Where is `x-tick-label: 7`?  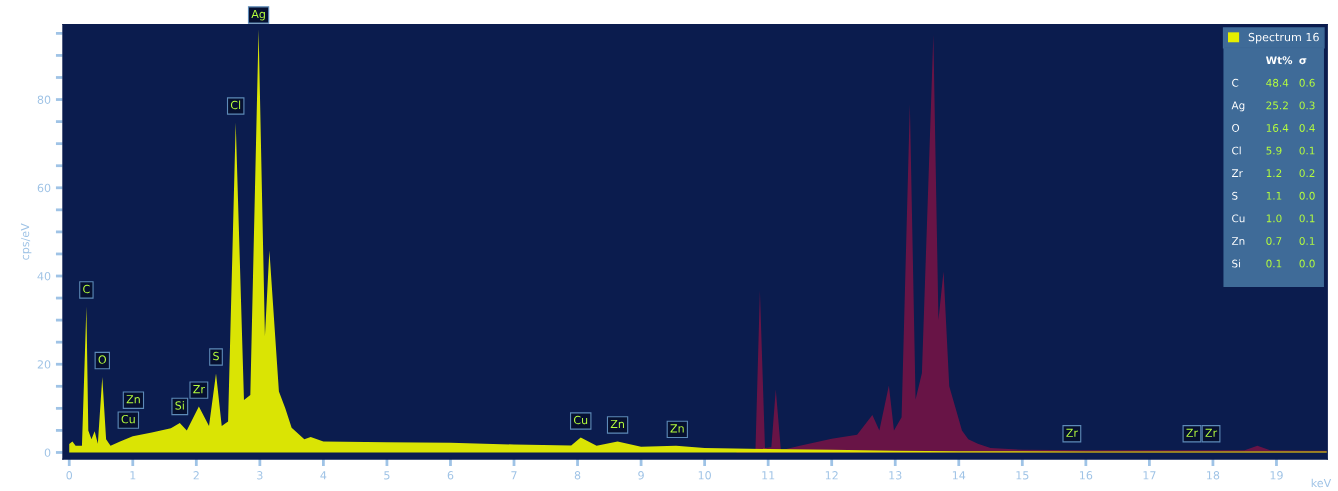
x-tick-label: 7 is located at coordinates (514, 475).